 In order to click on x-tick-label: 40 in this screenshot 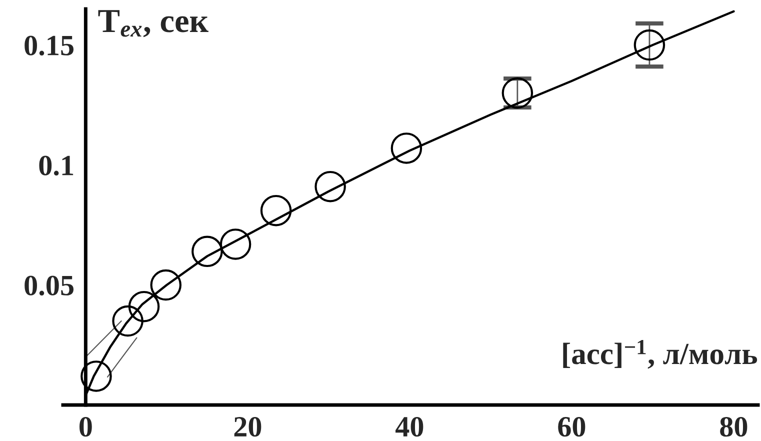, I will do `click(410, 426)`.